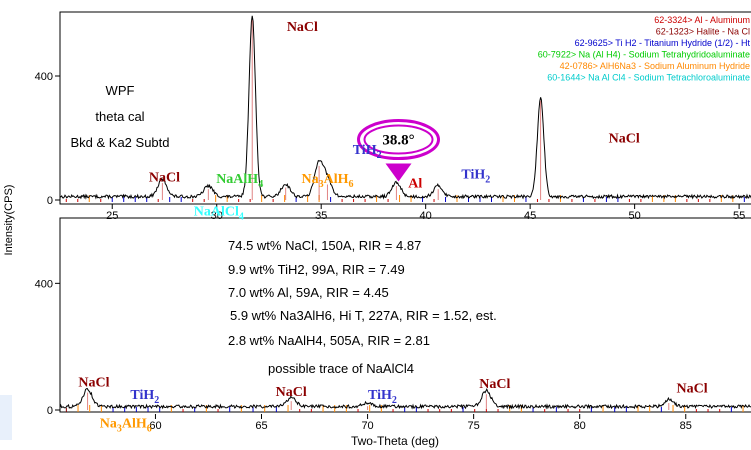 This screenshot has height=450, width=751. I want to click on top-note: theta cal, so click(119, 116).